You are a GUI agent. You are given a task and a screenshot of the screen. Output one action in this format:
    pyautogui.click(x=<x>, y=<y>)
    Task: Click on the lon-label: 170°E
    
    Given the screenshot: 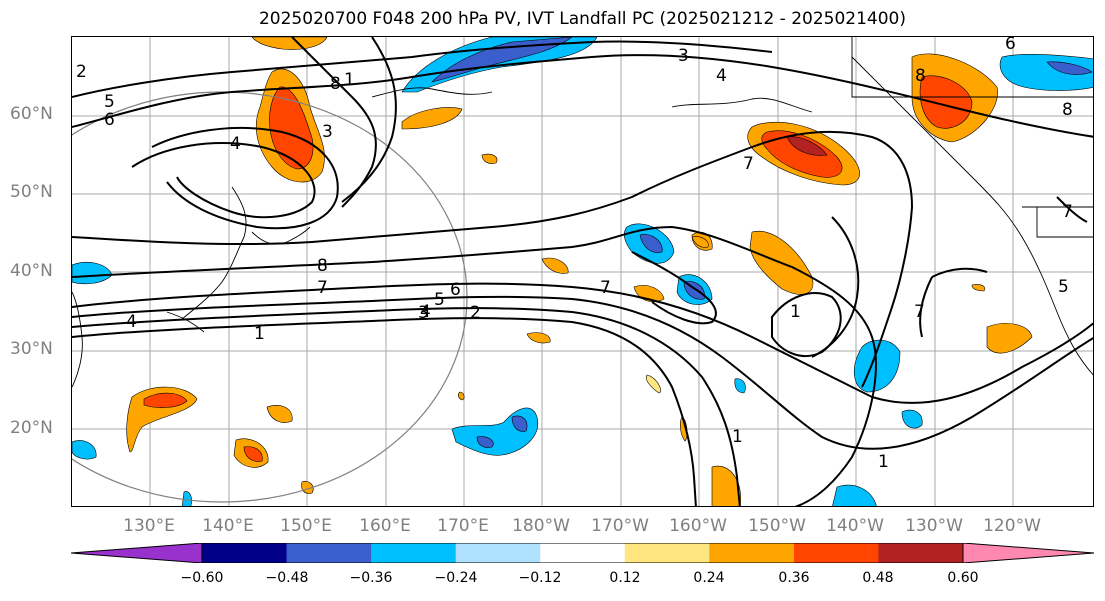 What is the action you would take?
    pyautogui.click(x=463, y=526)
    